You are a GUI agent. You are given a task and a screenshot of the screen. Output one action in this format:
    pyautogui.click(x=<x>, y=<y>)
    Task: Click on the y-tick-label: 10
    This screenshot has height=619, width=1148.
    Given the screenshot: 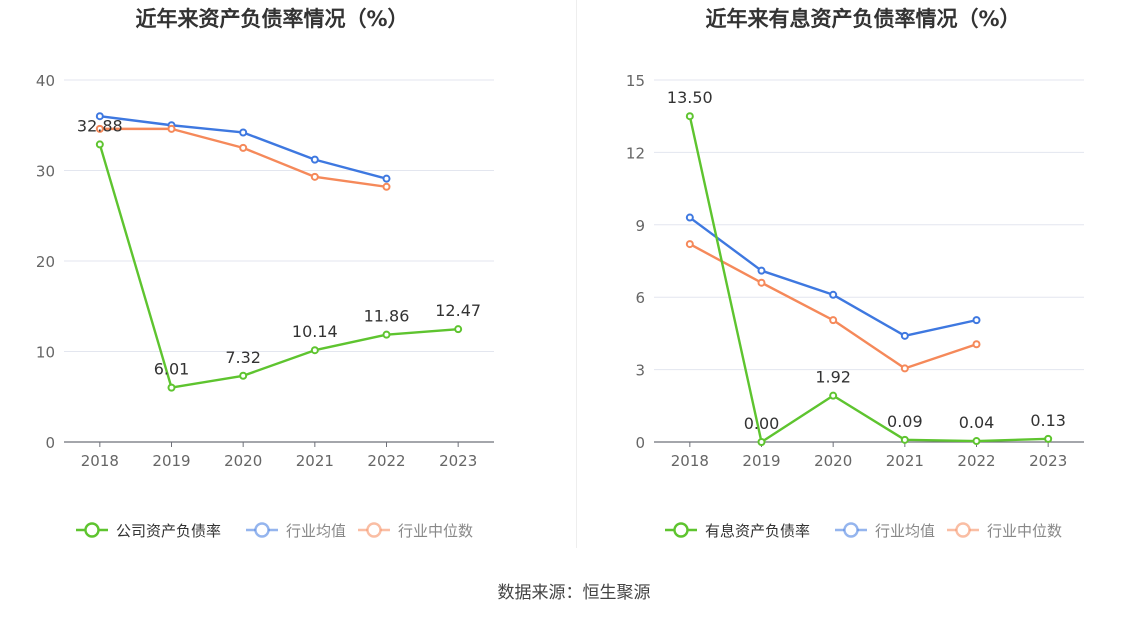 What is the action you would take?
    pyautogui.click(x=45, y=353)
    